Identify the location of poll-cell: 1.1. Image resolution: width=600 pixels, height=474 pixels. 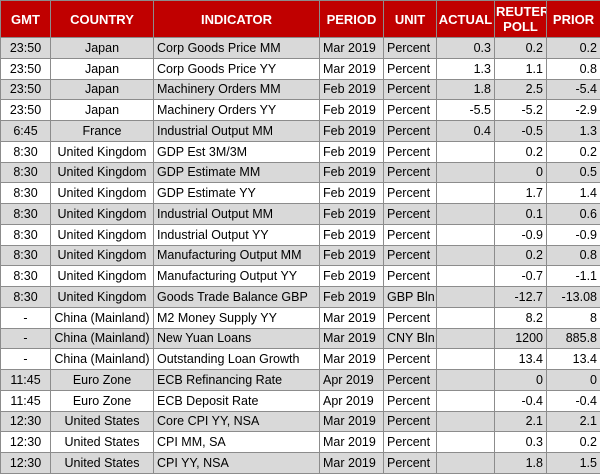
(520, 68).